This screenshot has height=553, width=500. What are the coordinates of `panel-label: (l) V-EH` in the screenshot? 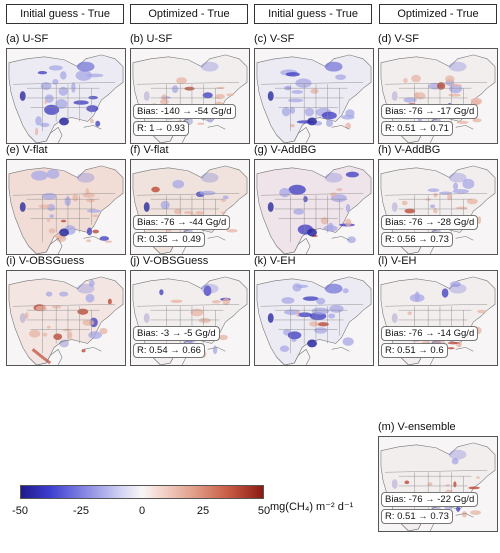 It's located at (397, 261).